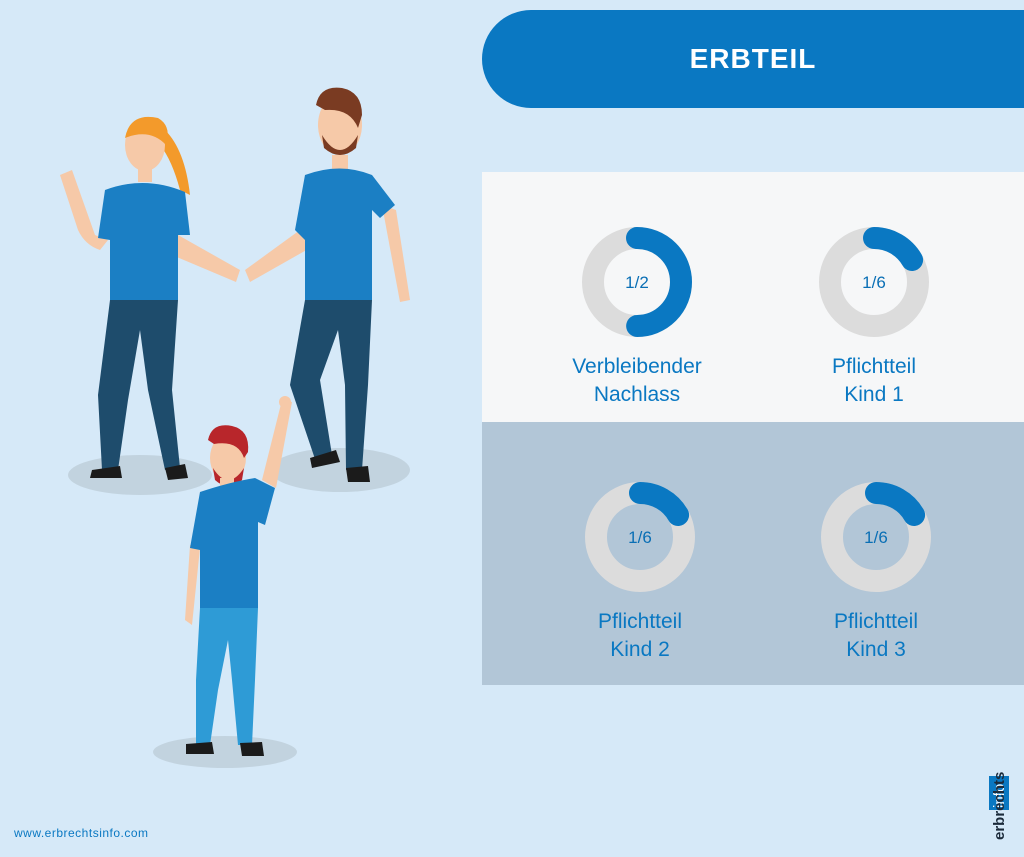  I want to click on donut-verbleibender-nachlass: 1/2 Verbleibender Nachlass, so click(637, 317).